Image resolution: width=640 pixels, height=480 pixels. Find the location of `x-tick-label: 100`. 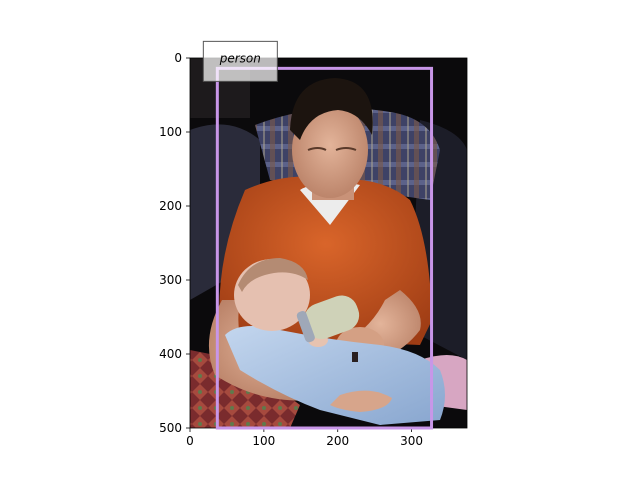

x-tick-label: 100 is located at coordinates (263, 441).